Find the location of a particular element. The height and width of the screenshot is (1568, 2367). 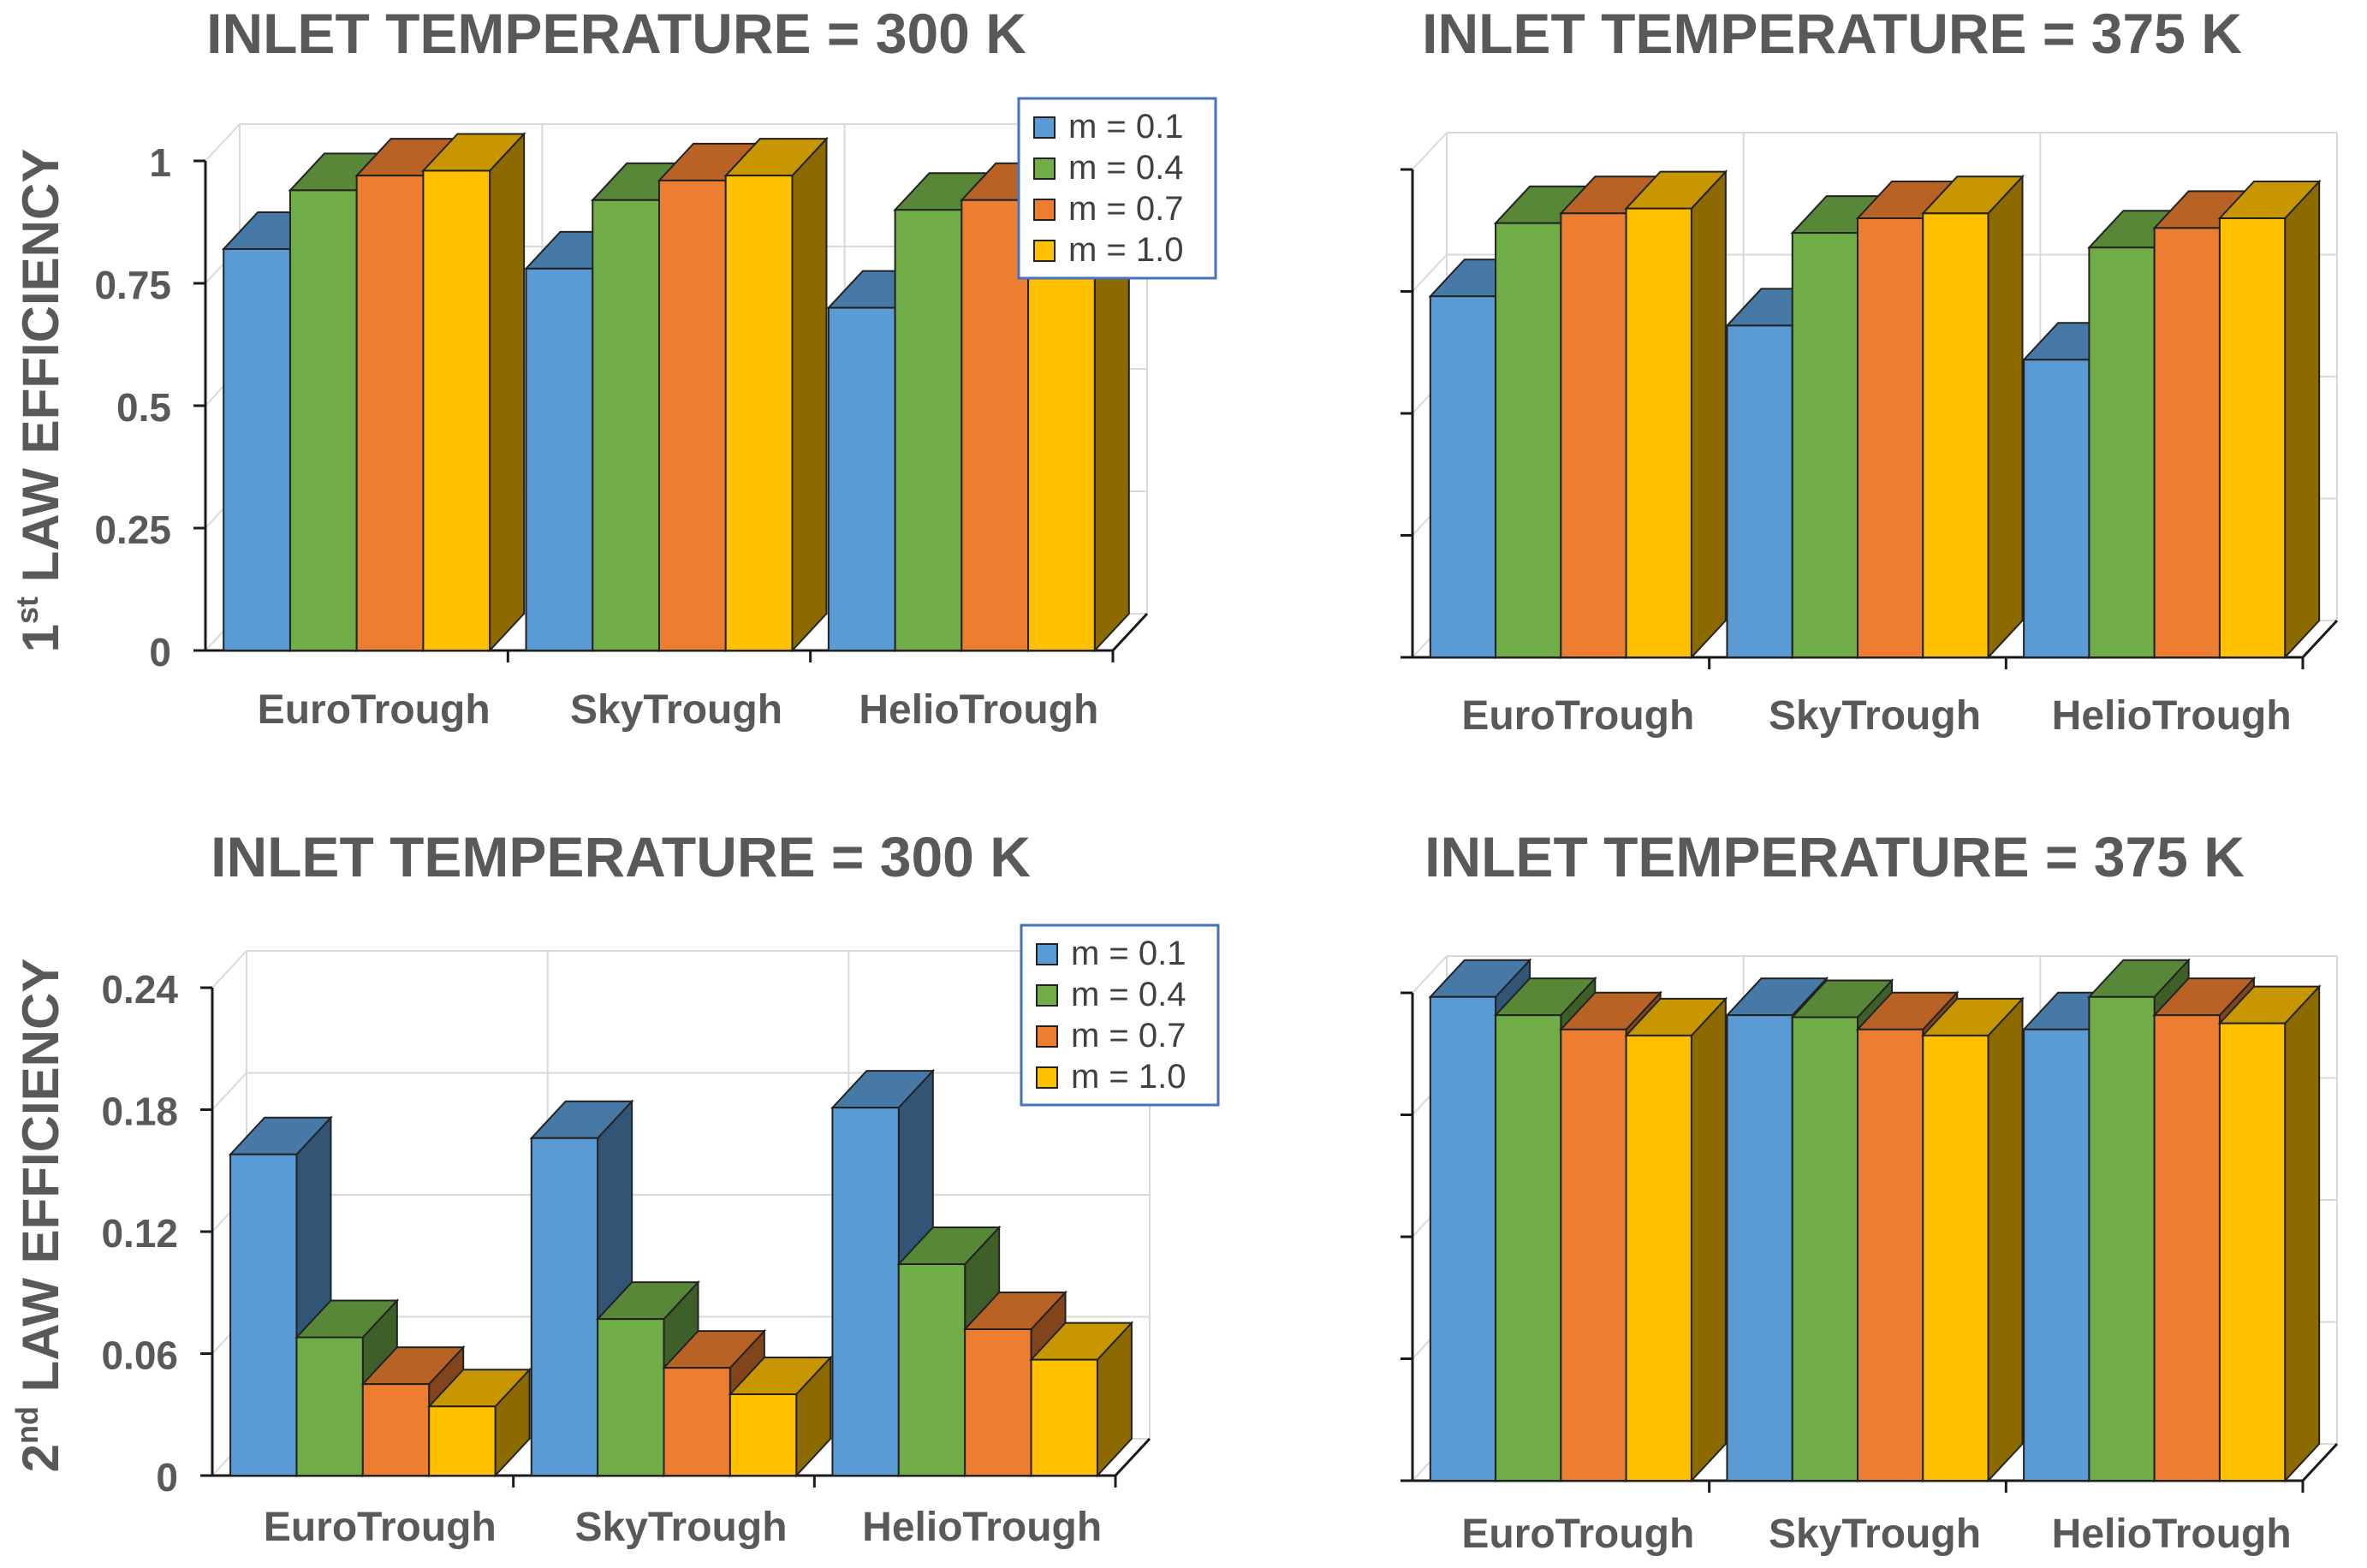

y-tick-label: 1 is located at coordinates (160, 162).